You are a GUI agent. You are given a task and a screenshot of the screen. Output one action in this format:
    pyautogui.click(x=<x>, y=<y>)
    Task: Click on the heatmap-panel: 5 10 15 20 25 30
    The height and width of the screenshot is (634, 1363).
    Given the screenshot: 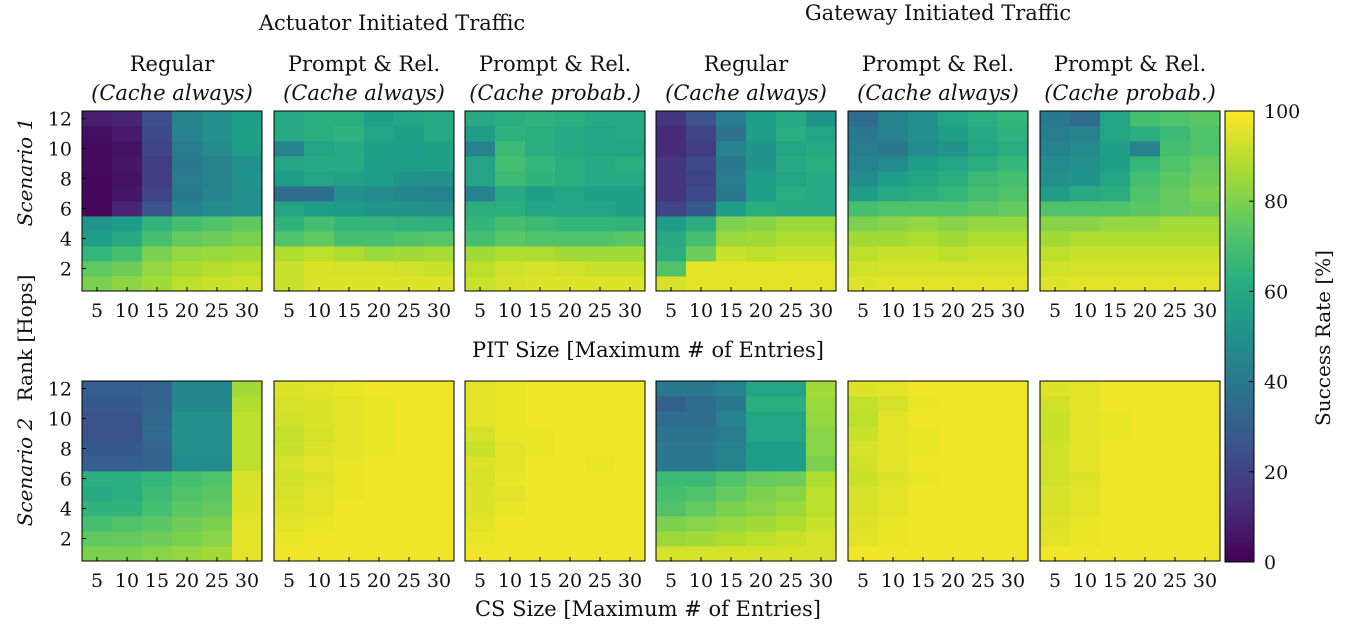 What is the action you would take?
    pyautogui.click(x=1130, y=486)
    